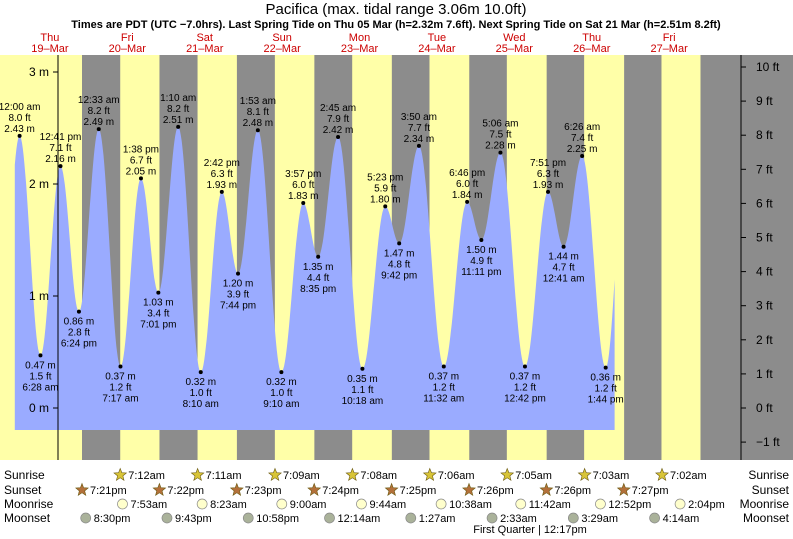  What do you see at coordinates (518, 519) in the screenshot?
I see `moonset-time: 2:33am` at bounding box center [518, 519].